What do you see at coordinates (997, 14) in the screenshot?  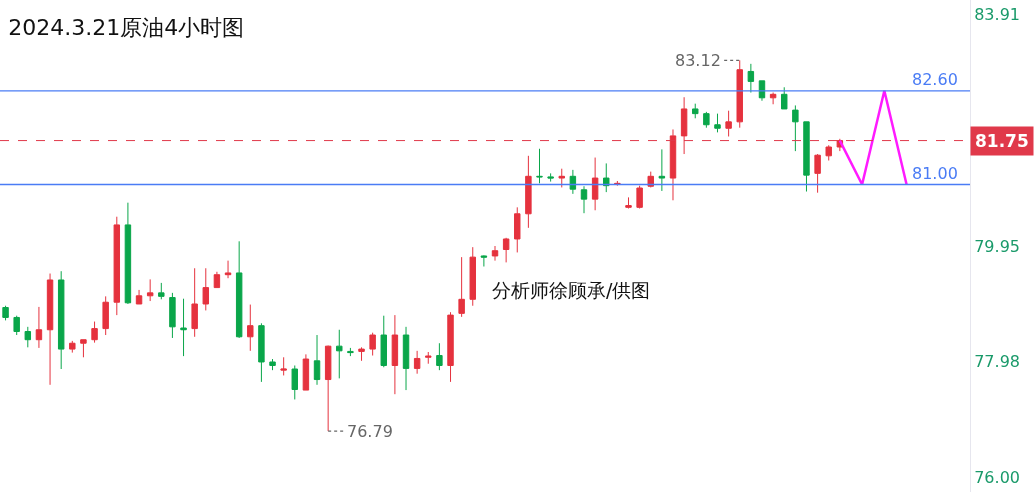 I see `y-tick-label: 83.91` at bounding box center [997, 14].